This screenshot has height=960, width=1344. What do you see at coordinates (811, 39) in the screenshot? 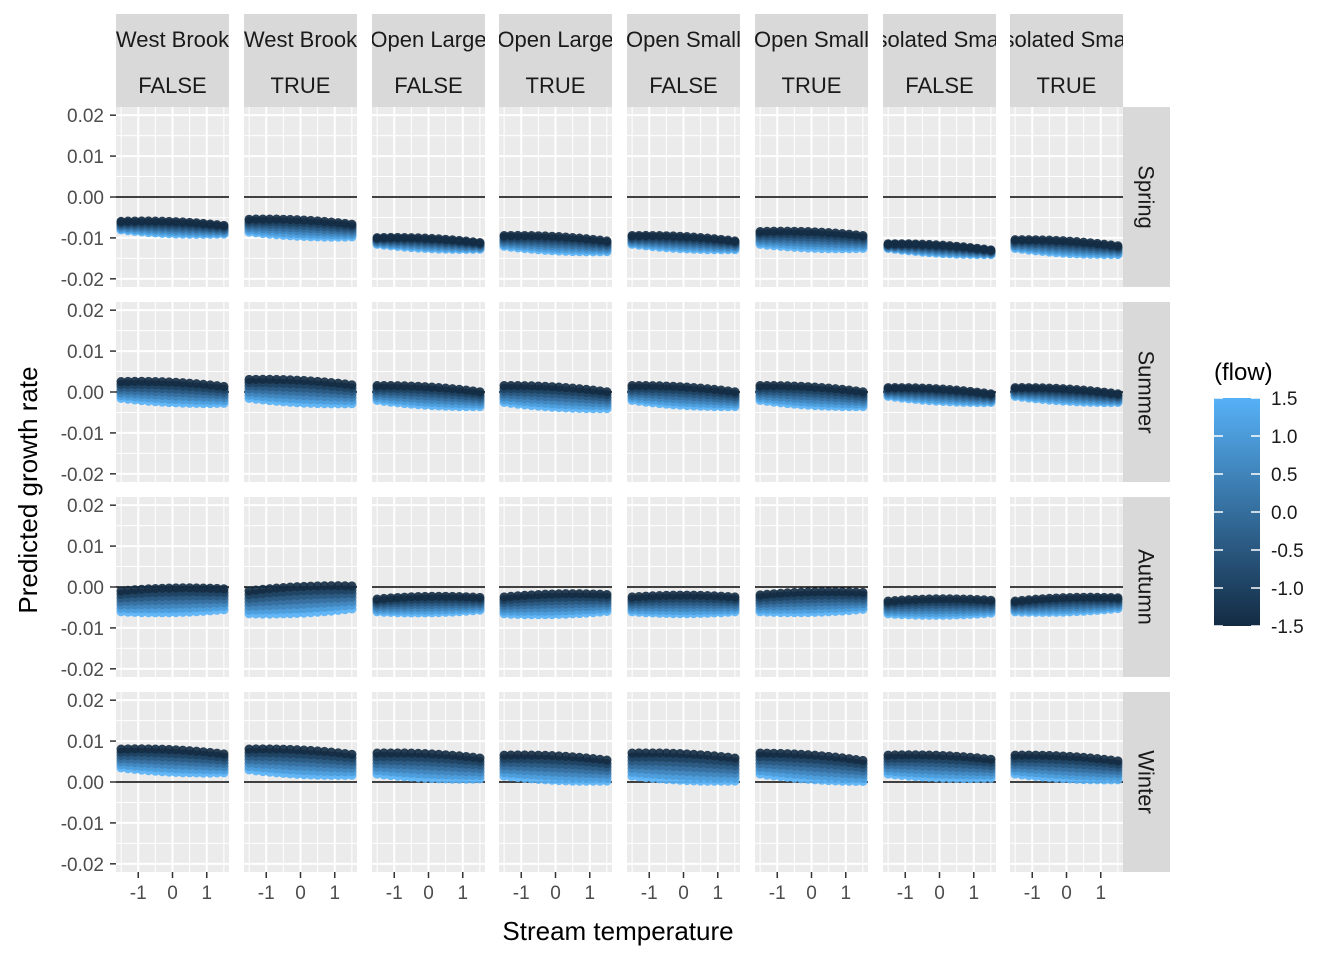
I see `strip-label-river: Open Small` at bounding box center [811, 39].